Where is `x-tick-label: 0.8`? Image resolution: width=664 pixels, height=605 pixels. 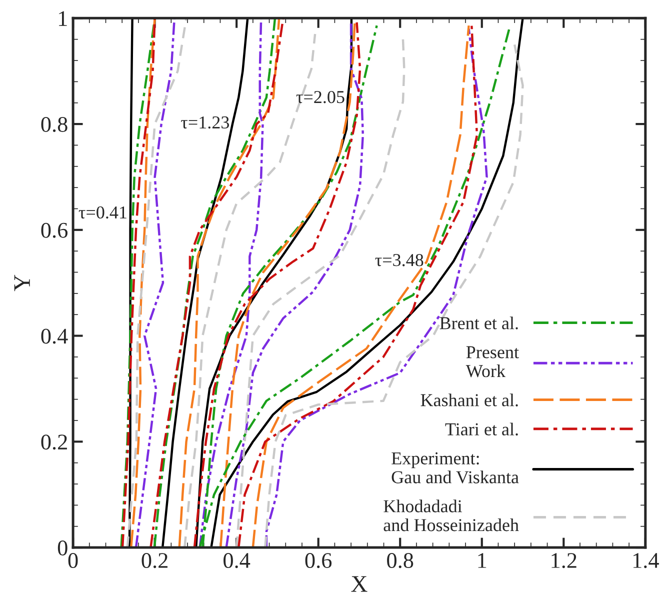
x-tick-label: 0.8 is located at coordinates (400, 560).